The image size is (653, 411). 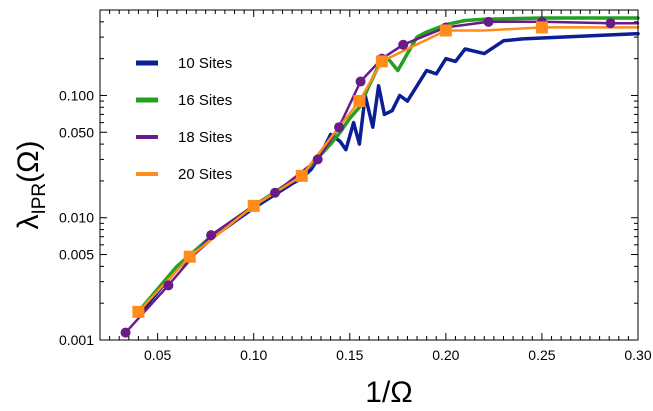 What do you see at coordinates (184, 119) in the screenshot?
I see `legend: 10 Sites 16 Sites 18 Sites 20 Sites` at bounding box center [184, 119].